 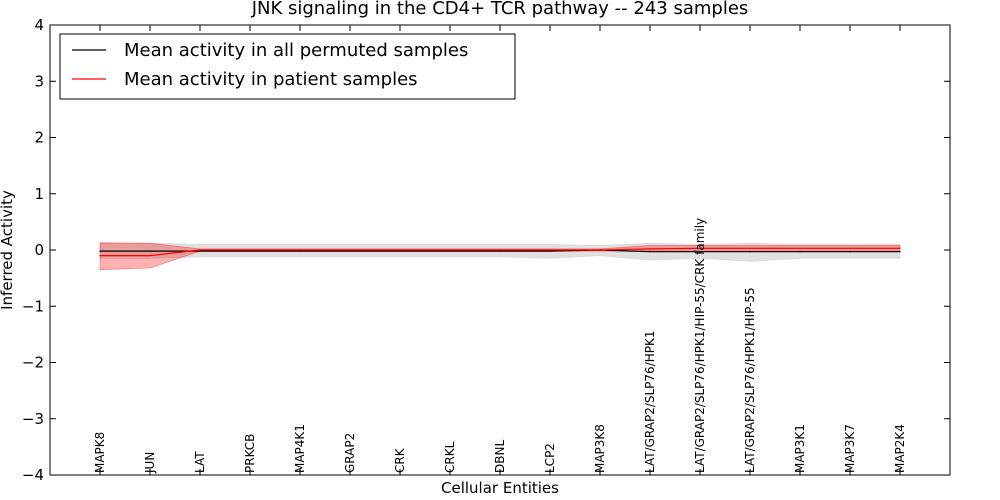 I want to click on y-tick-label: −1, so click(x=33, y=306).